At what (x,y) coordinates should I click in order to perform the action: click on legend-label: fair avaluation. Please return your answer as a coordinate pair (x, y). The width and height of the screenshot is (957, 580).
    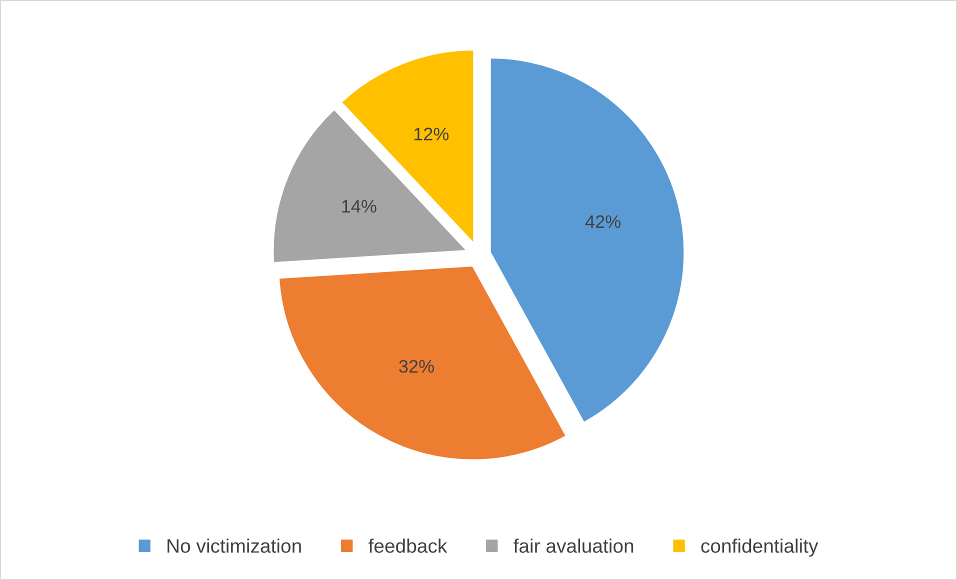
    Looking at the image, I should click on (574, 545).